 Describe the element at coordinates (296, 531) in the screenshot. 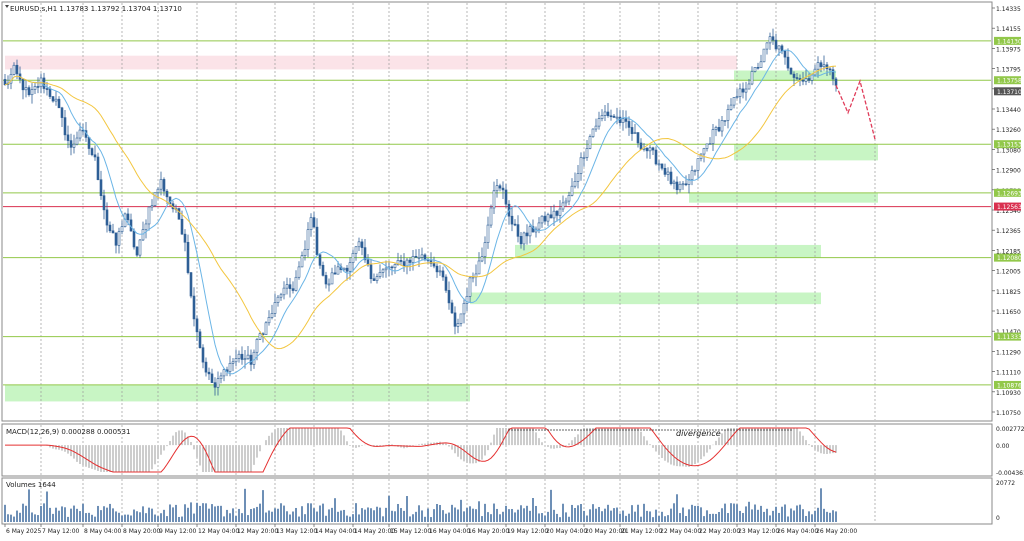

I see `time-tick-label: 13 May 12:00` at that location.